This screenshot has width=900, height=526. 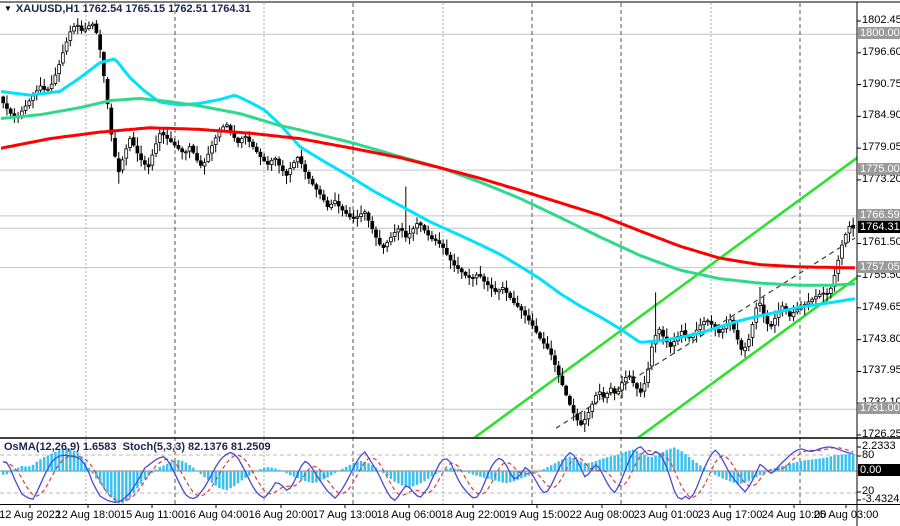 What do you see at coordinates (881, 147) in the screenshot?
I see `price-axis-label: 1779.05` at bounding box center [881, 147].